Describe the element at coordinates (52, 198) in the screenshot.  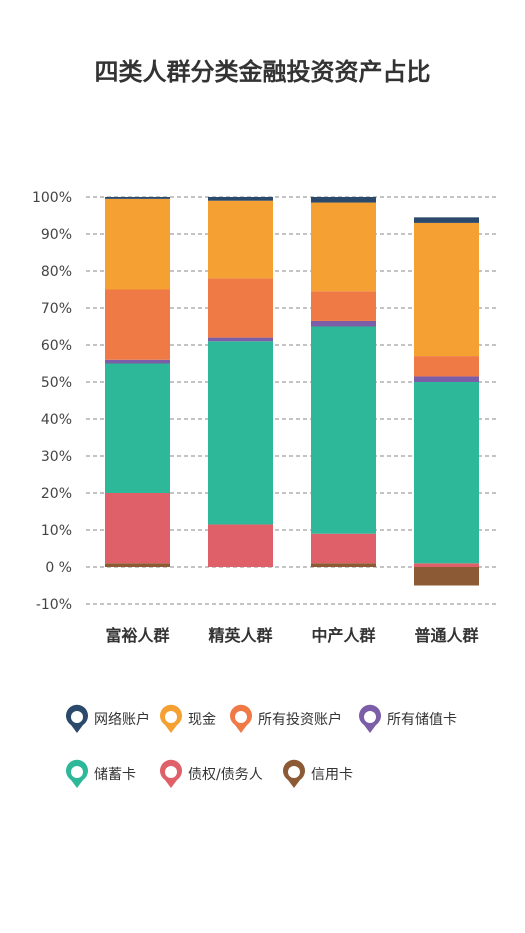
I see `y-tick-label: 100%` at that location.